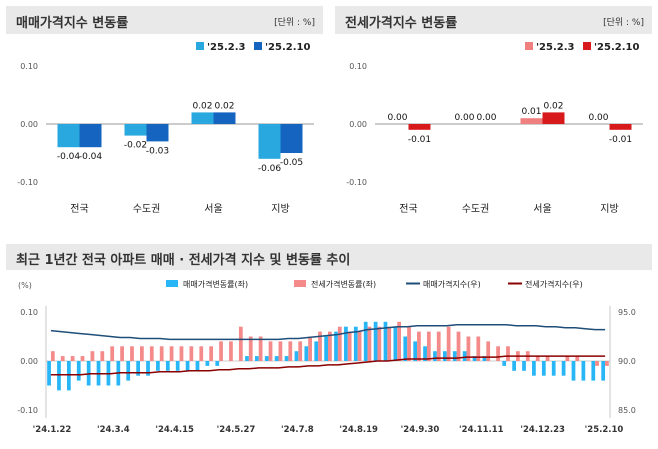 The height and width of the screenshot is (449, 658). Describe the element at coordinates (29, 312) in the screenshot. I see `y-left-tick-label: 0.10` at that location.